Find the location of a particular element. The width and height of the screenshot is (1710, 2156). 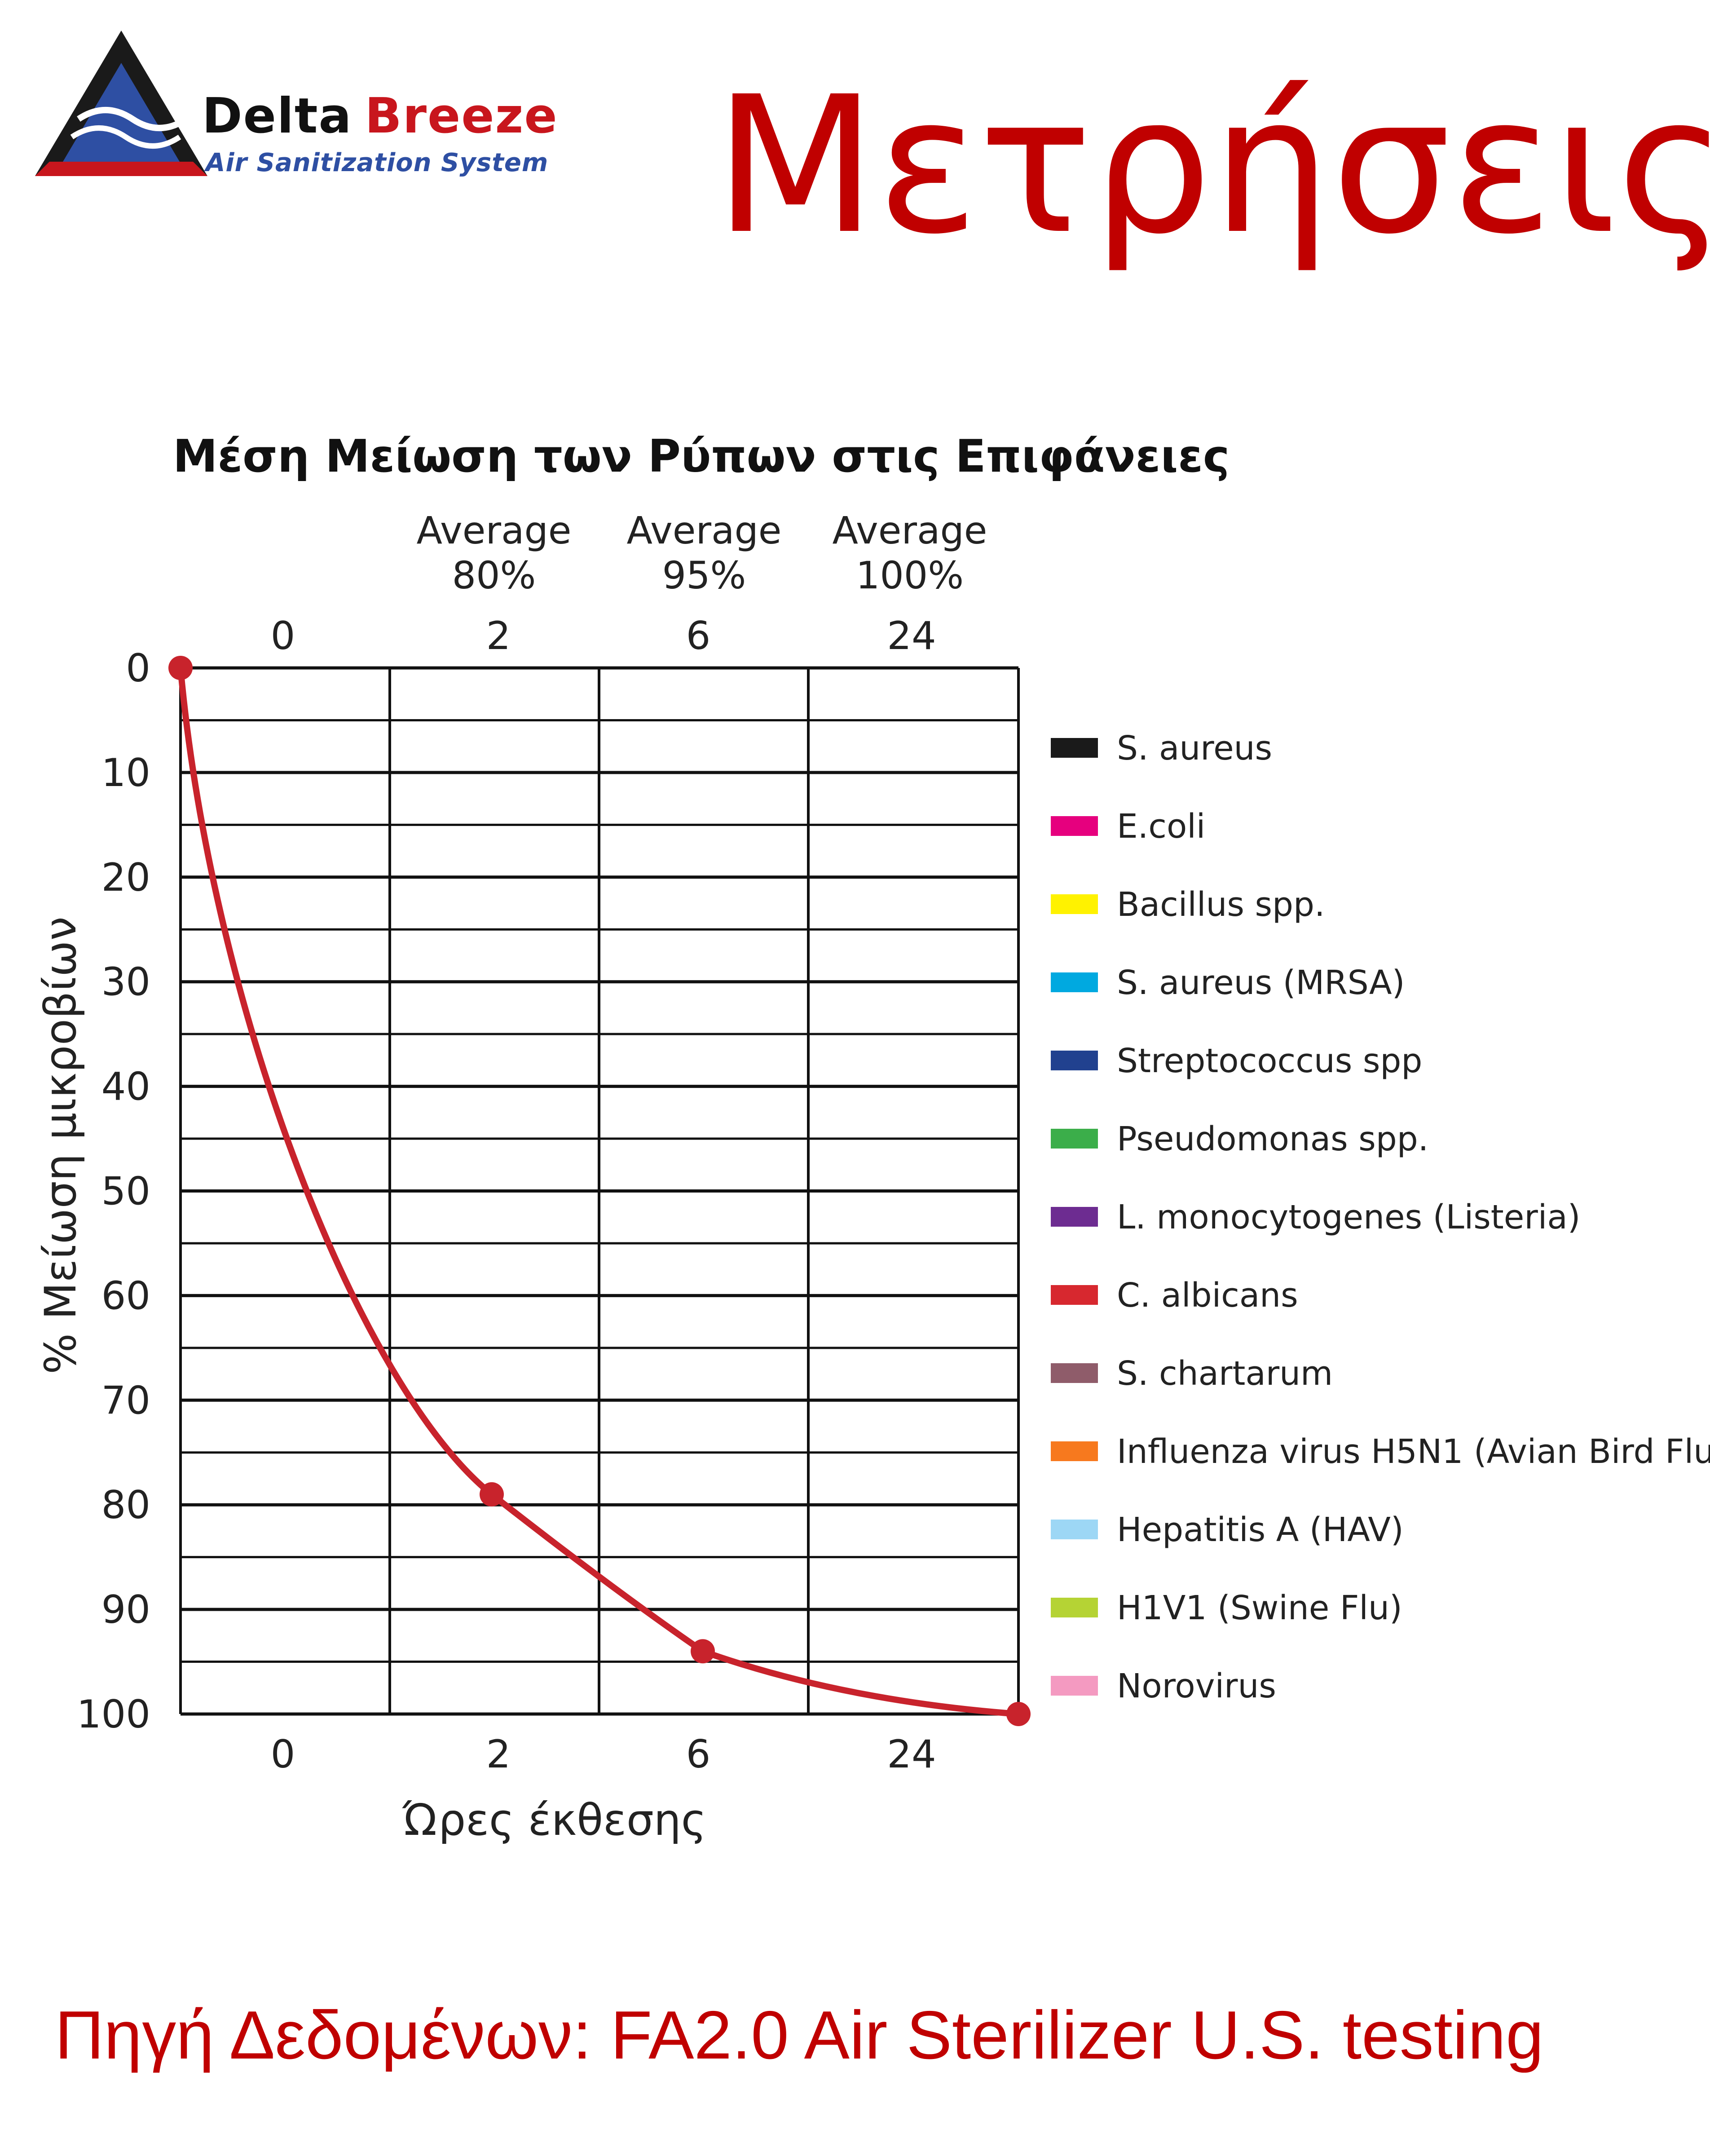

y-axis-label: % Μείωση μικροβίων is located at coordinates (60, 1145).